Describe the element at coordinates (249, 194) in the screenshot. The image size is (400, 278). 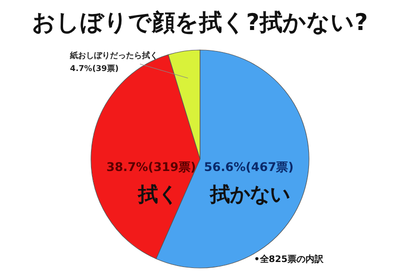
I see `slice-label: 拭かない` at that location.